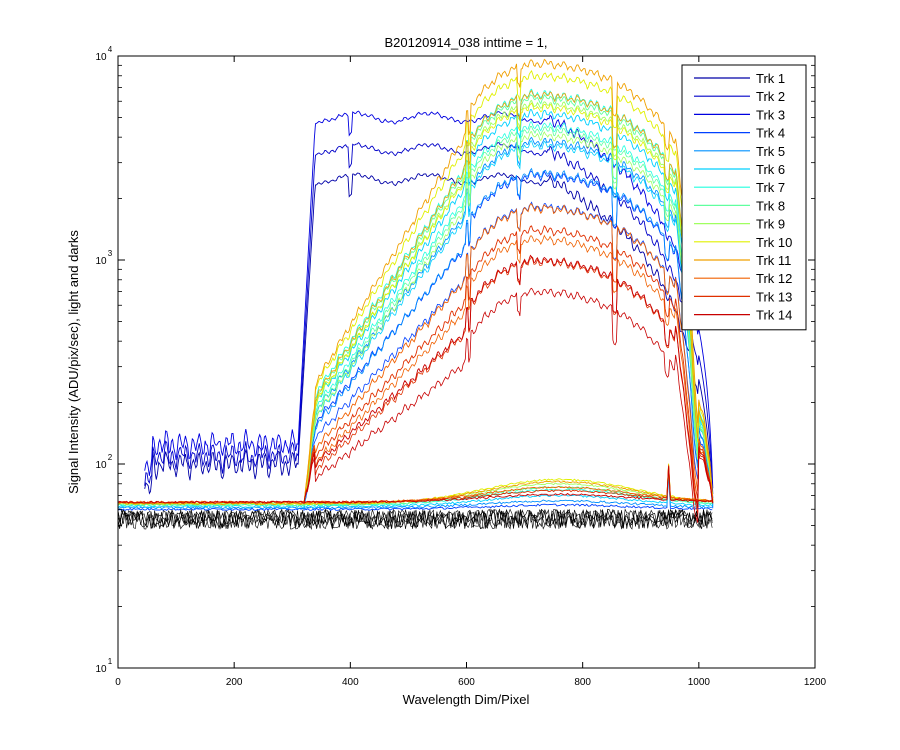 The width and height of the screenshot is (900, 750). I want to click on legend-label: Trk 3, so click(770, 114).